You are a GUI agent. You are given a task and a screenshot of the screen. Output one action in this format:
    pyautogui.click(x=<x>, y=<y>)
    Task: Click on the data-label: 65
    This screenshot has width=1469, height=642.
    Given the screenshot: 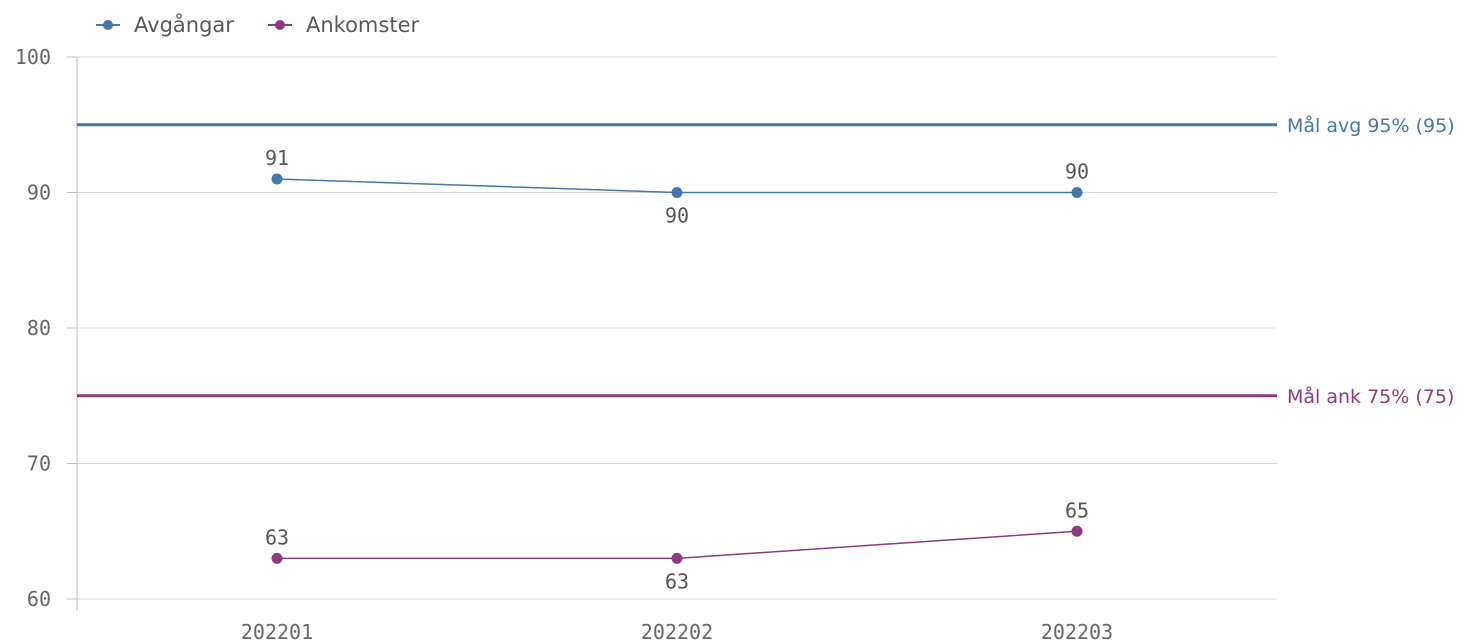 What is the action you would take?
    pyautogui.click(x=1077, y=510)
    